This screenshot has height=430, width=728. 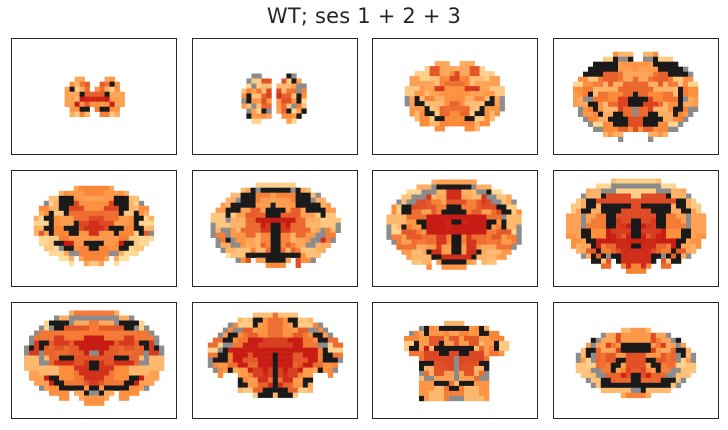 I want to click on figure-title: WT; ses 1 + 2 + 3, so click(x=364, y=16).